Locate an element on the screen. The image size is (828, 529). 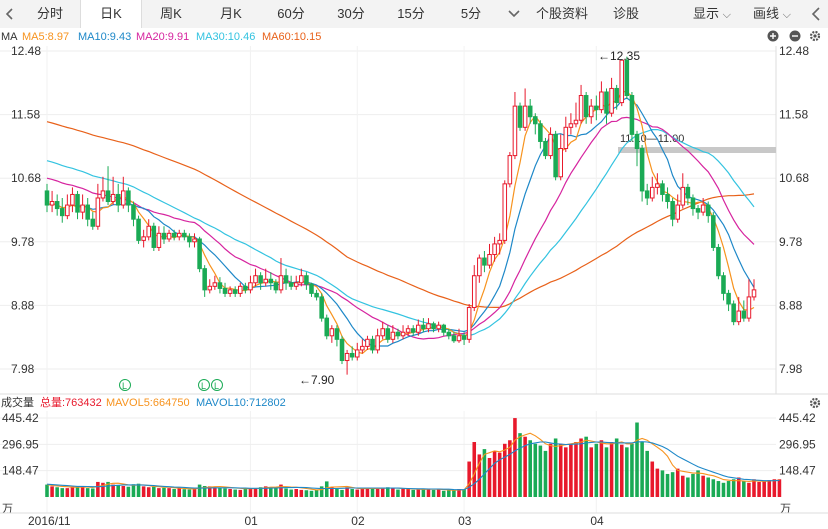
zoom-out-icon is located at coordinates (795, 36).